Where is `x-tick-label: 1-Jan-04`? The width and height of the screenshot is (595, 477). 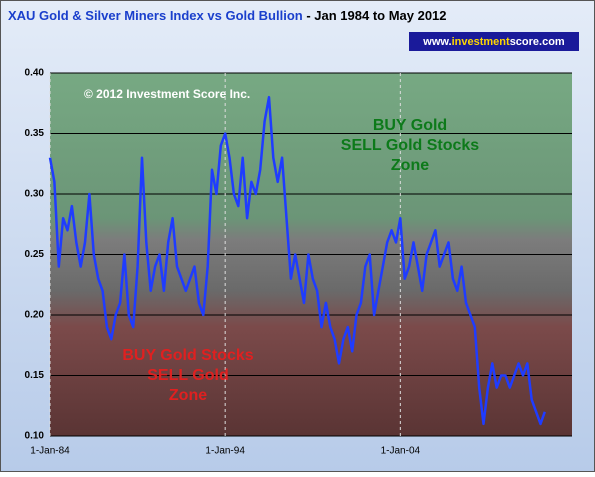
x-tick-label: 1-Jan-04 is located at coordinates (401, 451).